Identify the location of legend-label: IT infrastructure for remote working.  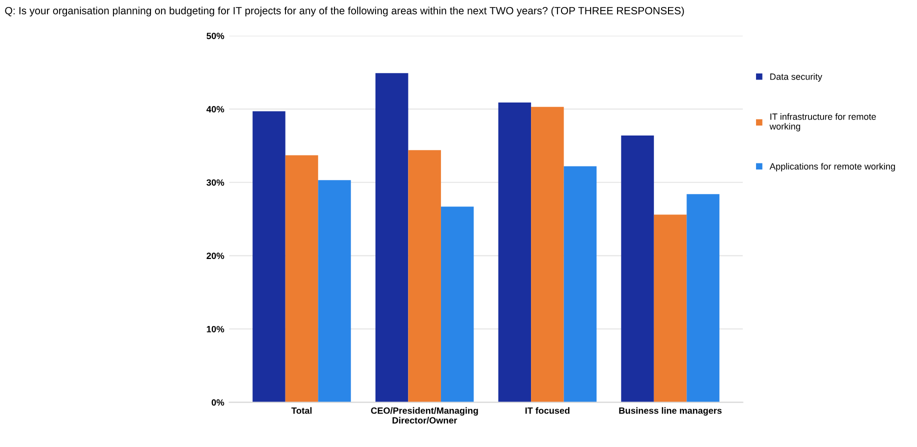
(823, 122).